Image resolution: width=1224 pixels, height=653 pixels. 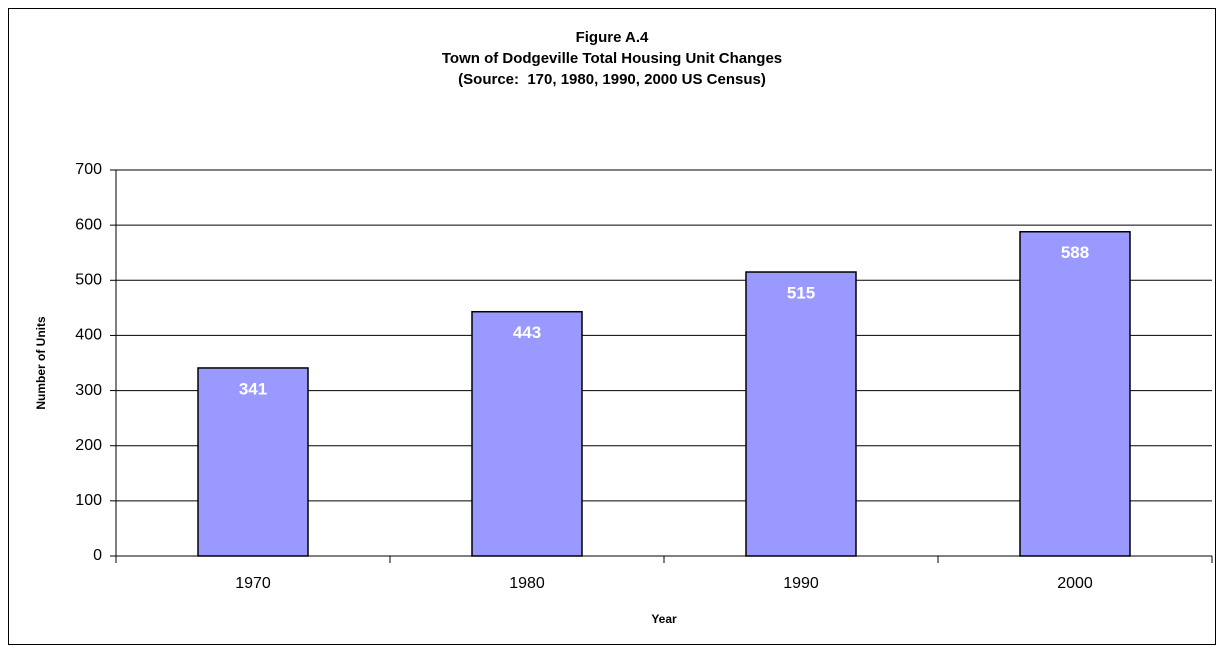 What do you see at coordinates (1075, 583) in the screenshot?
I see `x-tick-label: 2000` at bounding box center [1075, 583].